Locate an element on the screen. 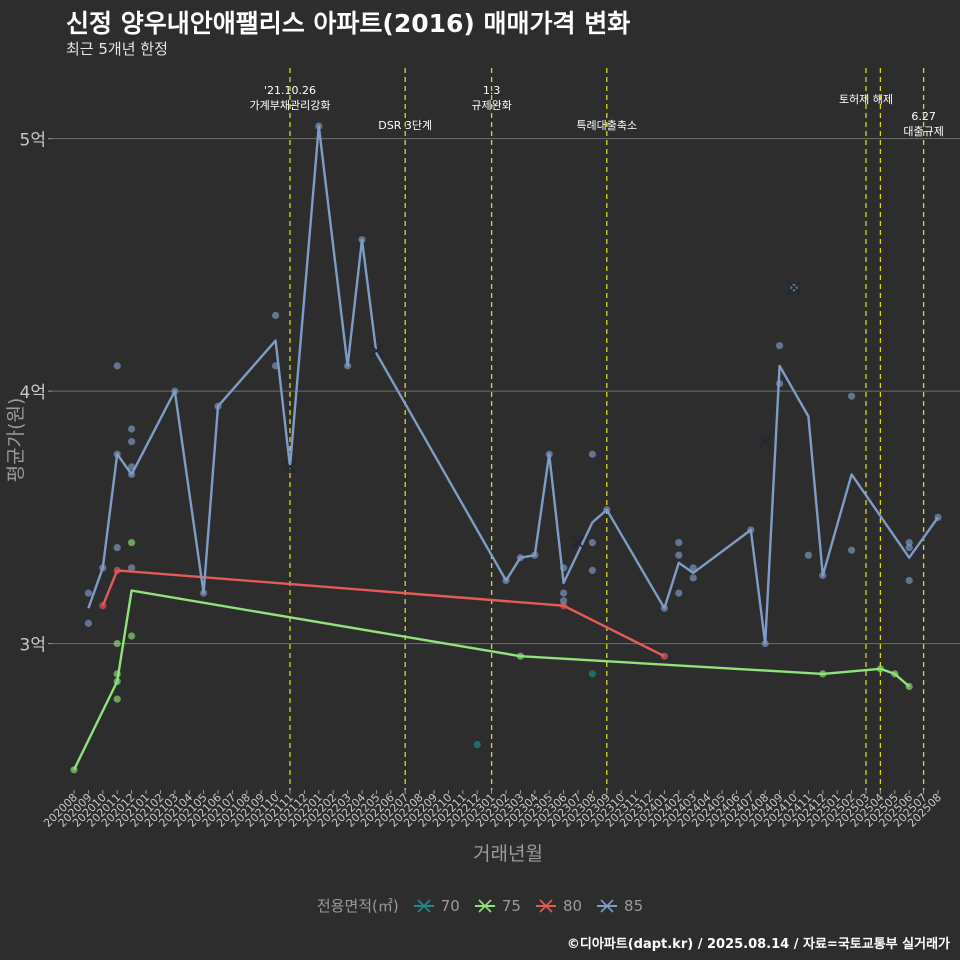 This screenshot has height=960, width=960. x-axis-title: 거래년월 is located at coordinates (508, 854).